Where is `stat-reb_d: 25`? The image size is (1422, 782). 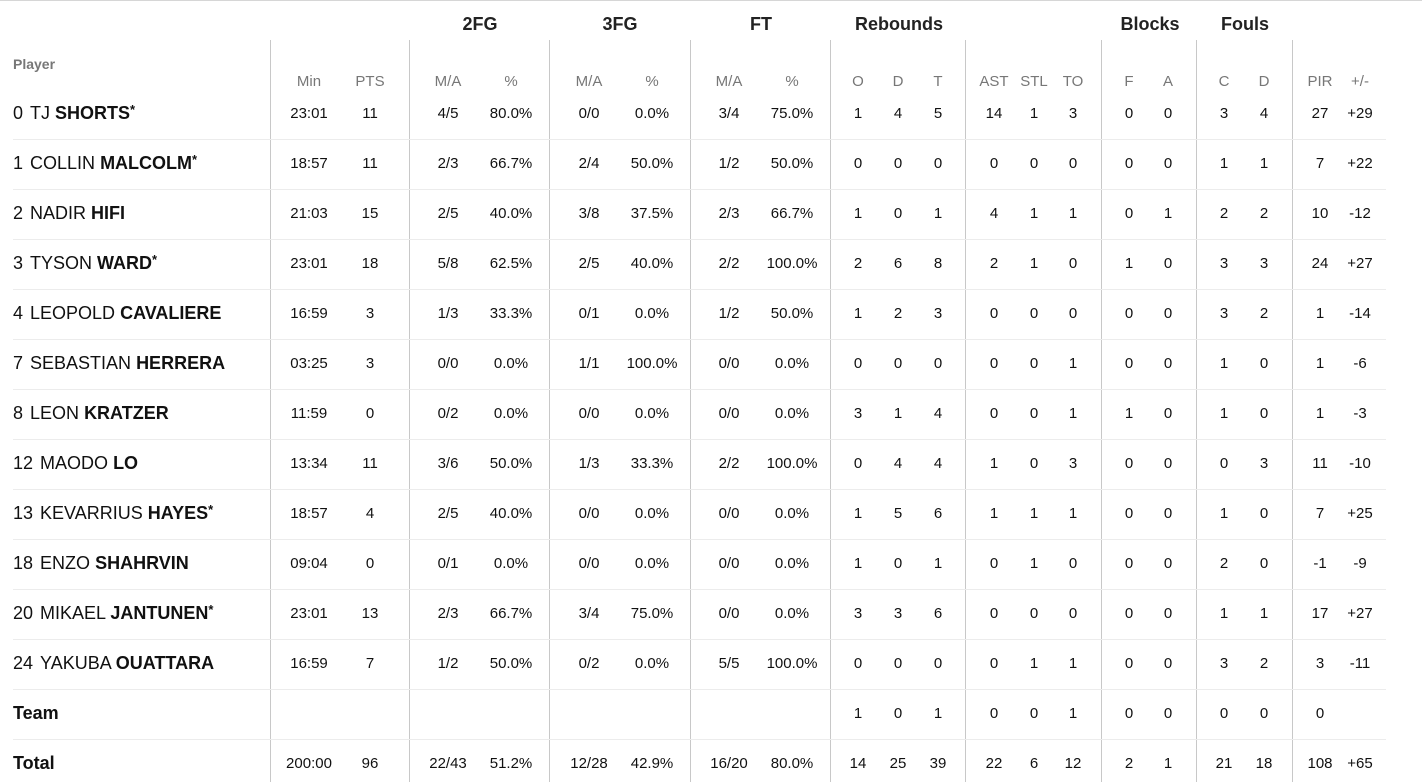
stat-reb_d: 25 is located at coordinates (898, 763).